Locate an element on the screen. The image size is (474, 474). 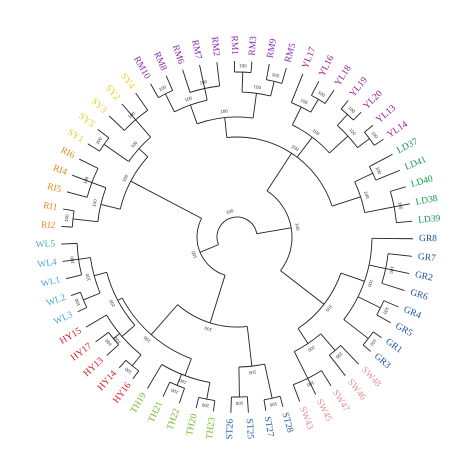
leaf-label: RM2 is located at coordinates (215, 46).